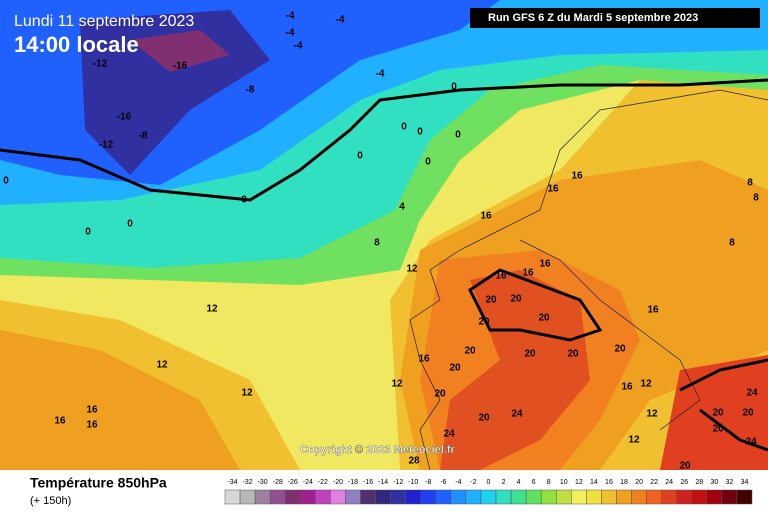 The width and height of the screenshot is (768, 512). What do you see at coordinates (100, 64) in the screenshot?
I see `contour-label: -12` at bounding box center [100, 64].